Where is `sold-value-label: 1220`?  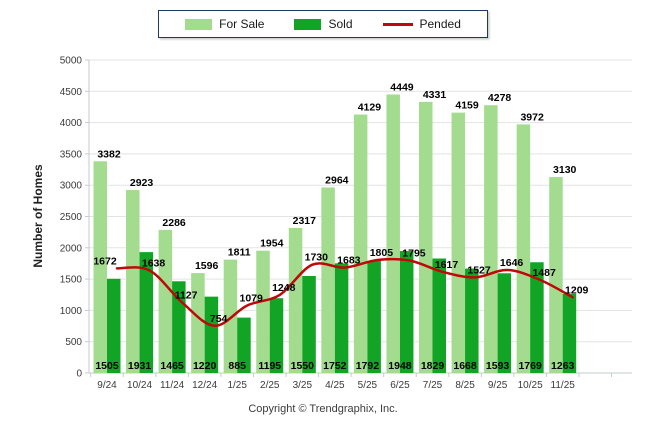 sold-value-label: 1220 is located at coordinates (205, 366).